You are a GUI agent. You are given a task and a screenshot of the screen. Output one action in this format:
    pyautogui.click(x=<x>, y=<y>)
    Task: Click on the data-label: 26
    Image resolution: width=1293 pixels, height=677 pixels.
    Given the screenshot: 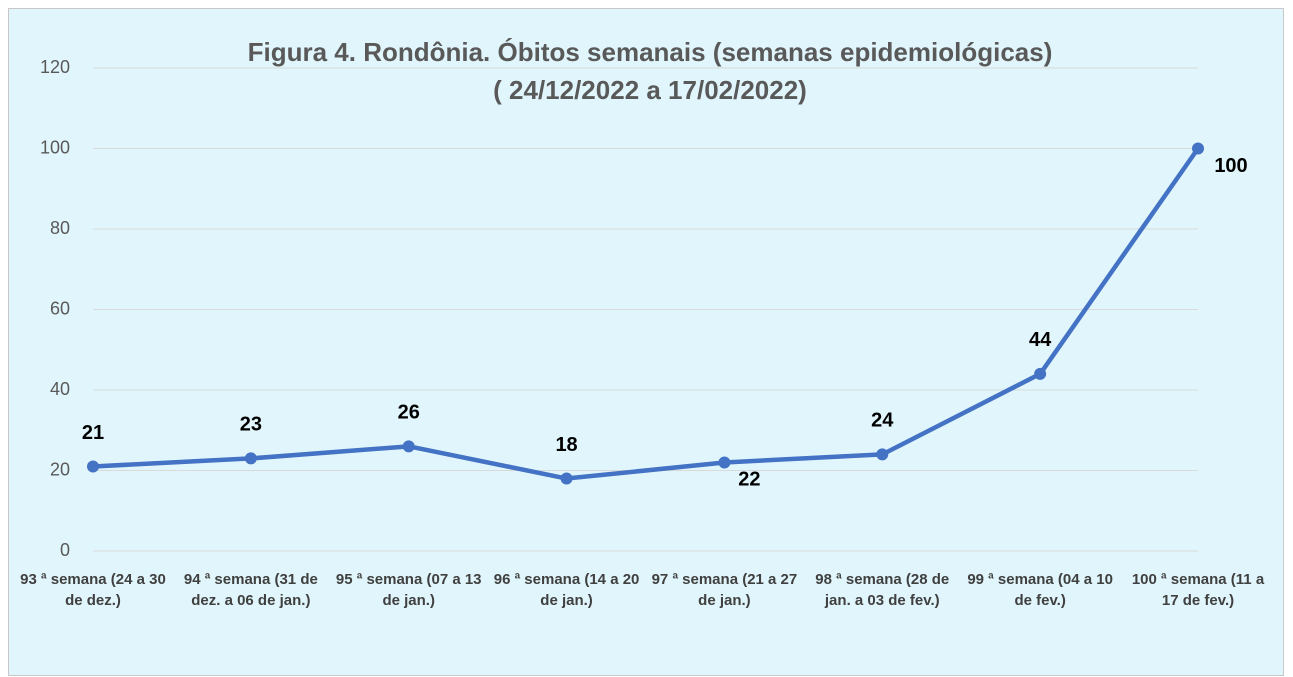 What is the action you would take?
    pyautogui.click(x=409, y=413)
    